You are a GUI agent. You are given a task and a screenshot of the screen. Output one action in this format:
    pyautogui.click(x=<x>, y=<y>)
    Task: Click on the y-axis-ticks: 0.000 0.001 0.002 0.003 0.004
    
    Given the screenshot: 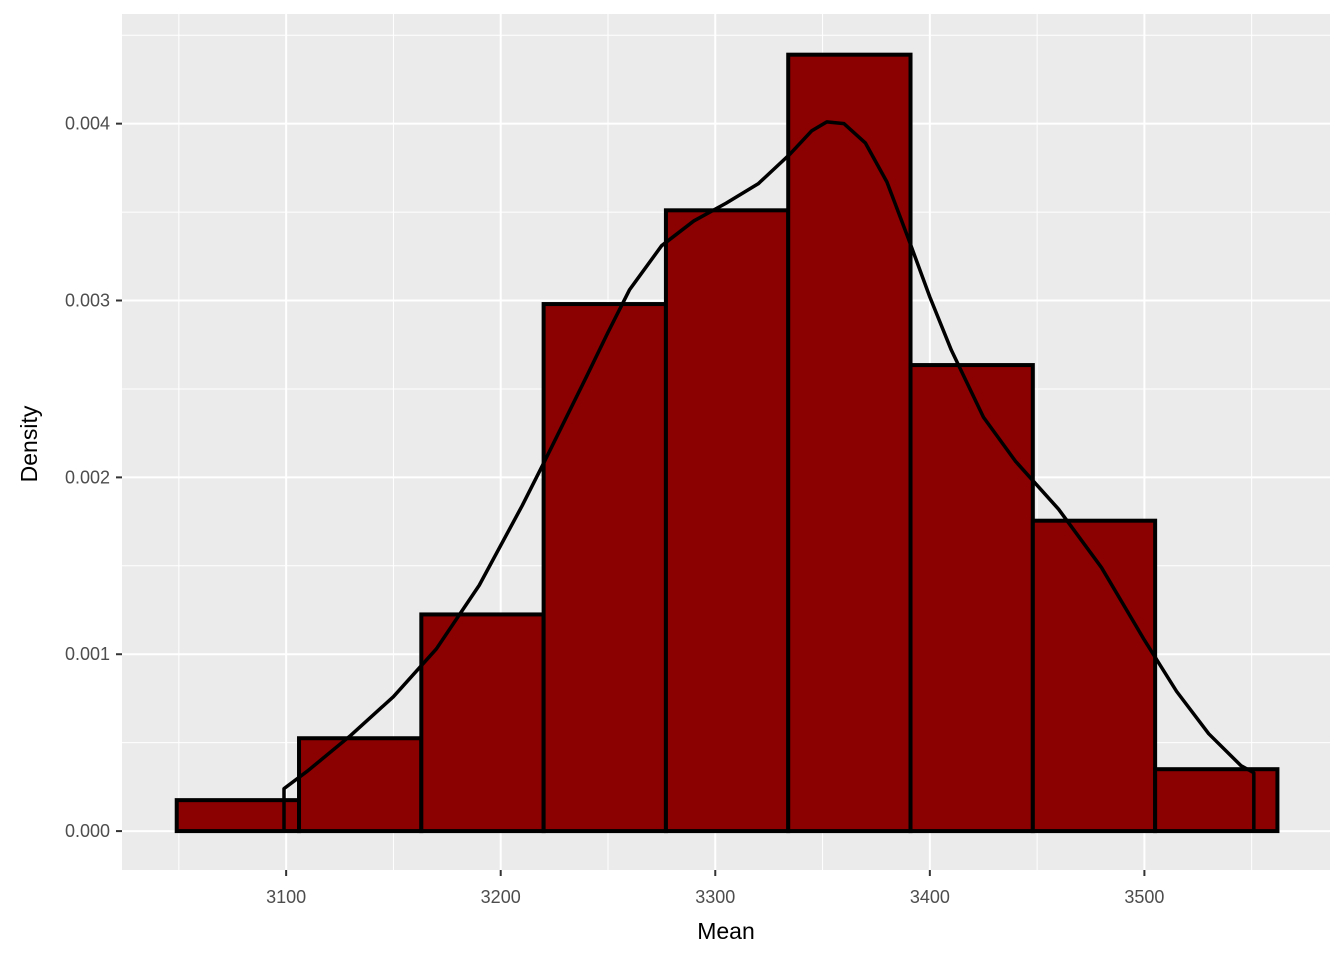 What is the action you would take?
    pyautogui.click(x=93, y=477)
    